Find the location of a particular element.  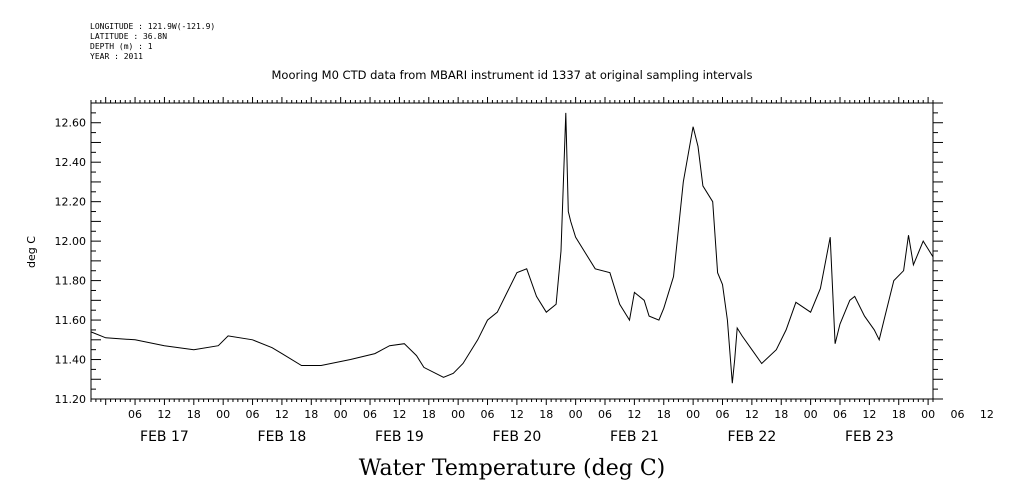

y-tick-label: 12.20 is located at coordinates (71, 202).